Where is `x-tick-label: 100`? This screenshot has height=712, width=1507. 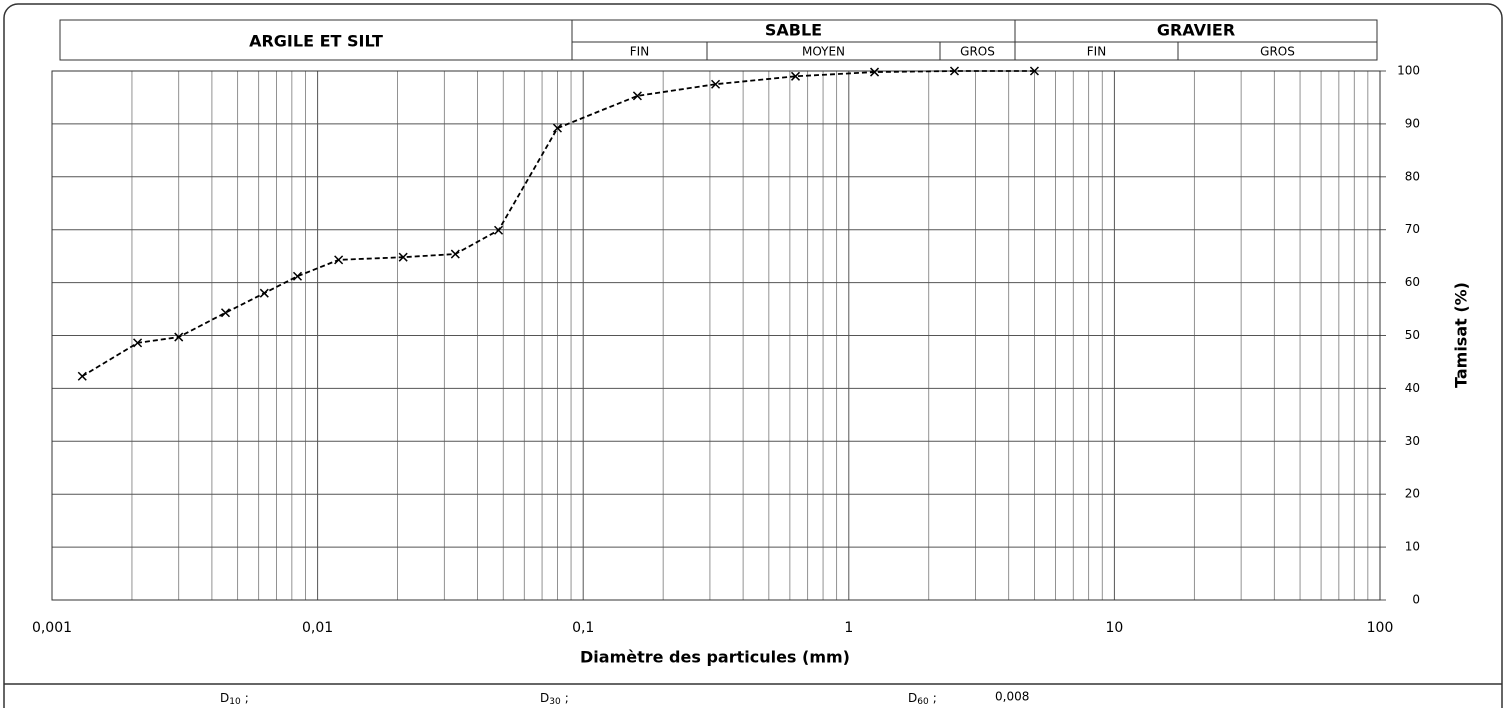 x-tick-label: 100 is located at coordinates (1380, 628).